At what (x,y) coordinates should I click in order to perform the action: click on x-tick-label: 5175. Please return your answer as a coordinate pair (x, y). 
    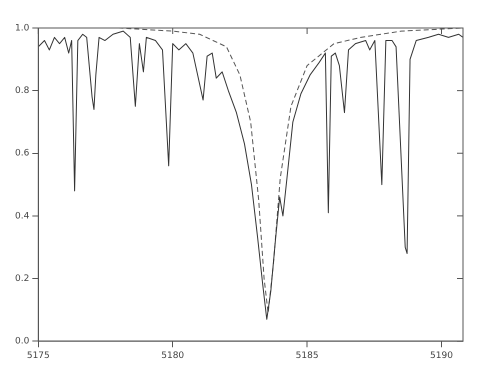
    Looking at the image, I should click on (38, 355).